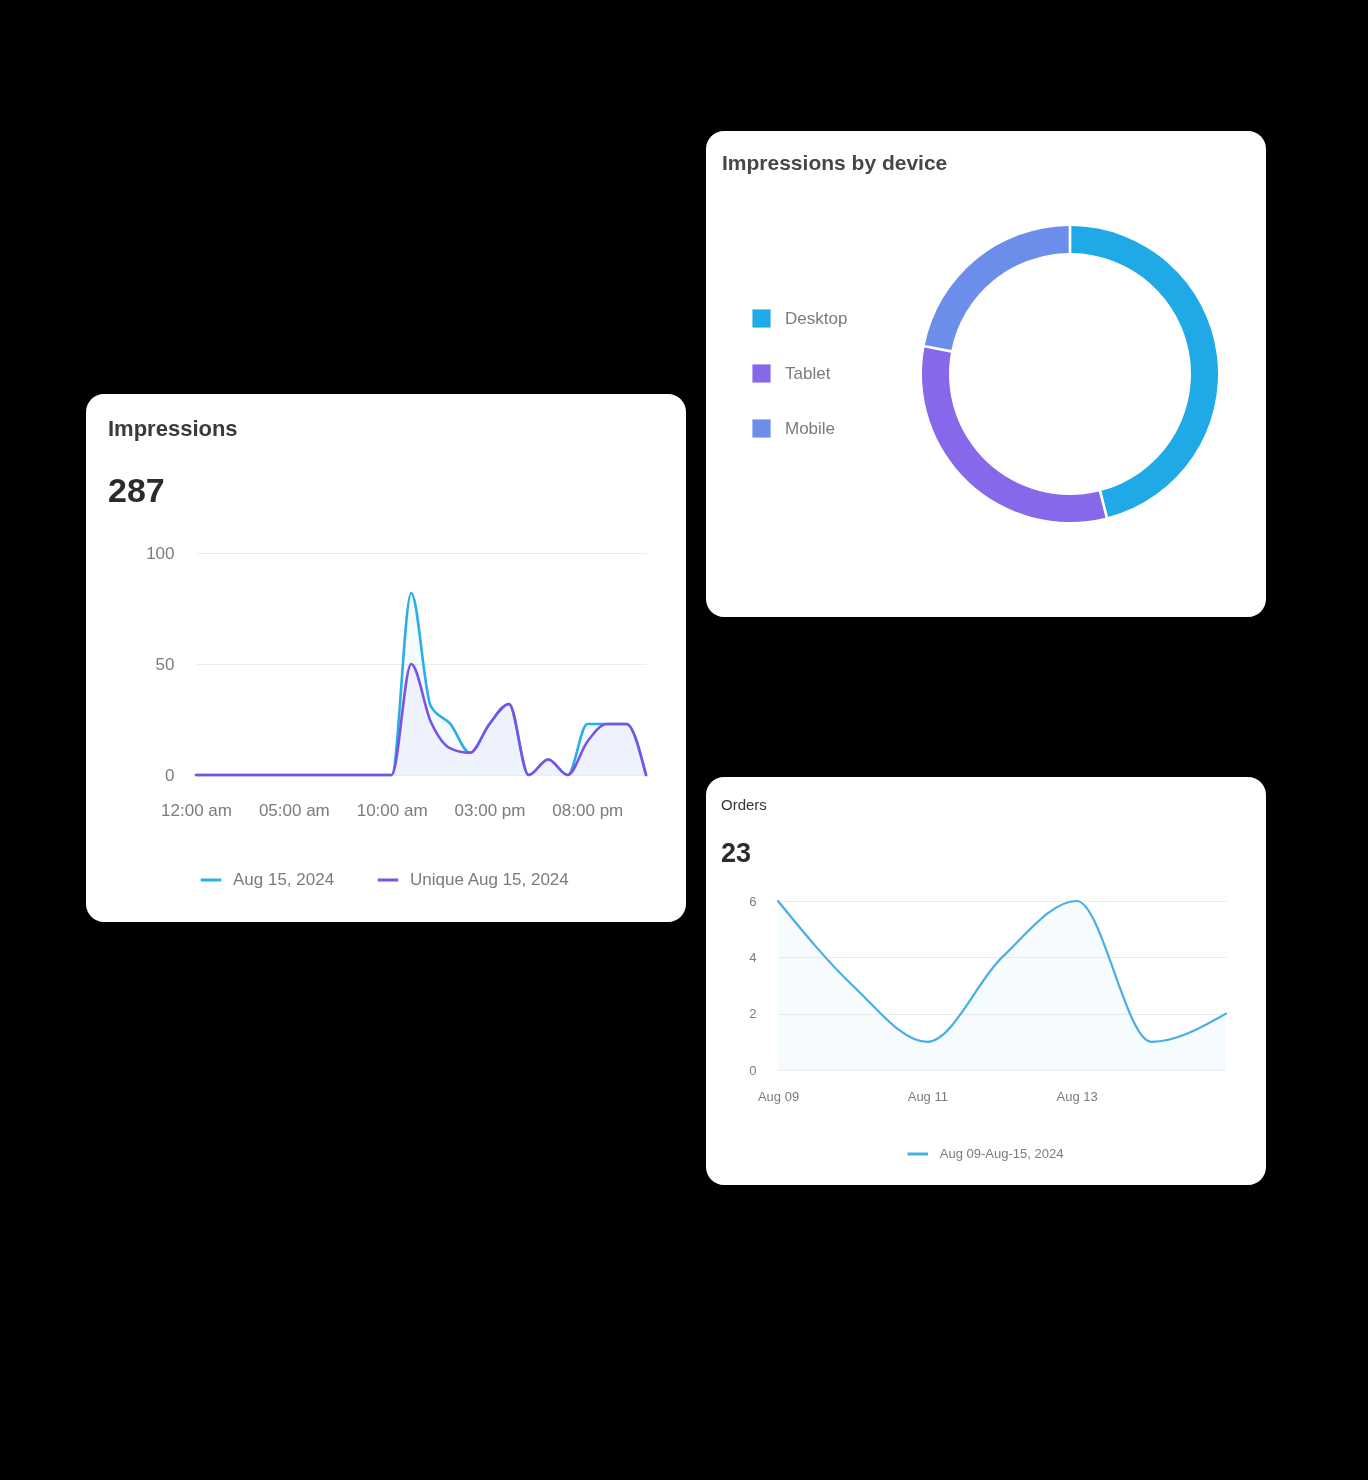 The height and width of the screenshot is (1480, 1368). I want to click on x-tick-label: 12:00 am, so click(196, 810).